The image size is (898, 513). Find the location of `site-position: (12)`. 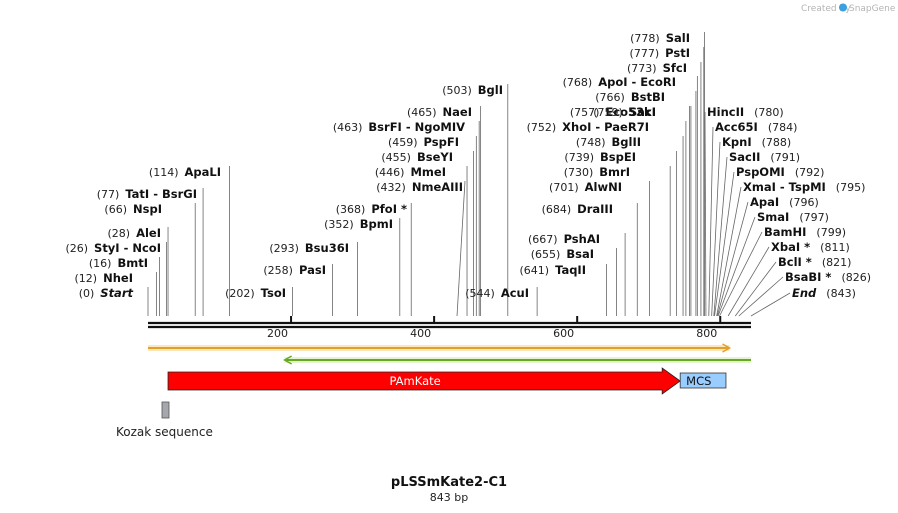

site-position: (12) is located at coordinates (86, 278).